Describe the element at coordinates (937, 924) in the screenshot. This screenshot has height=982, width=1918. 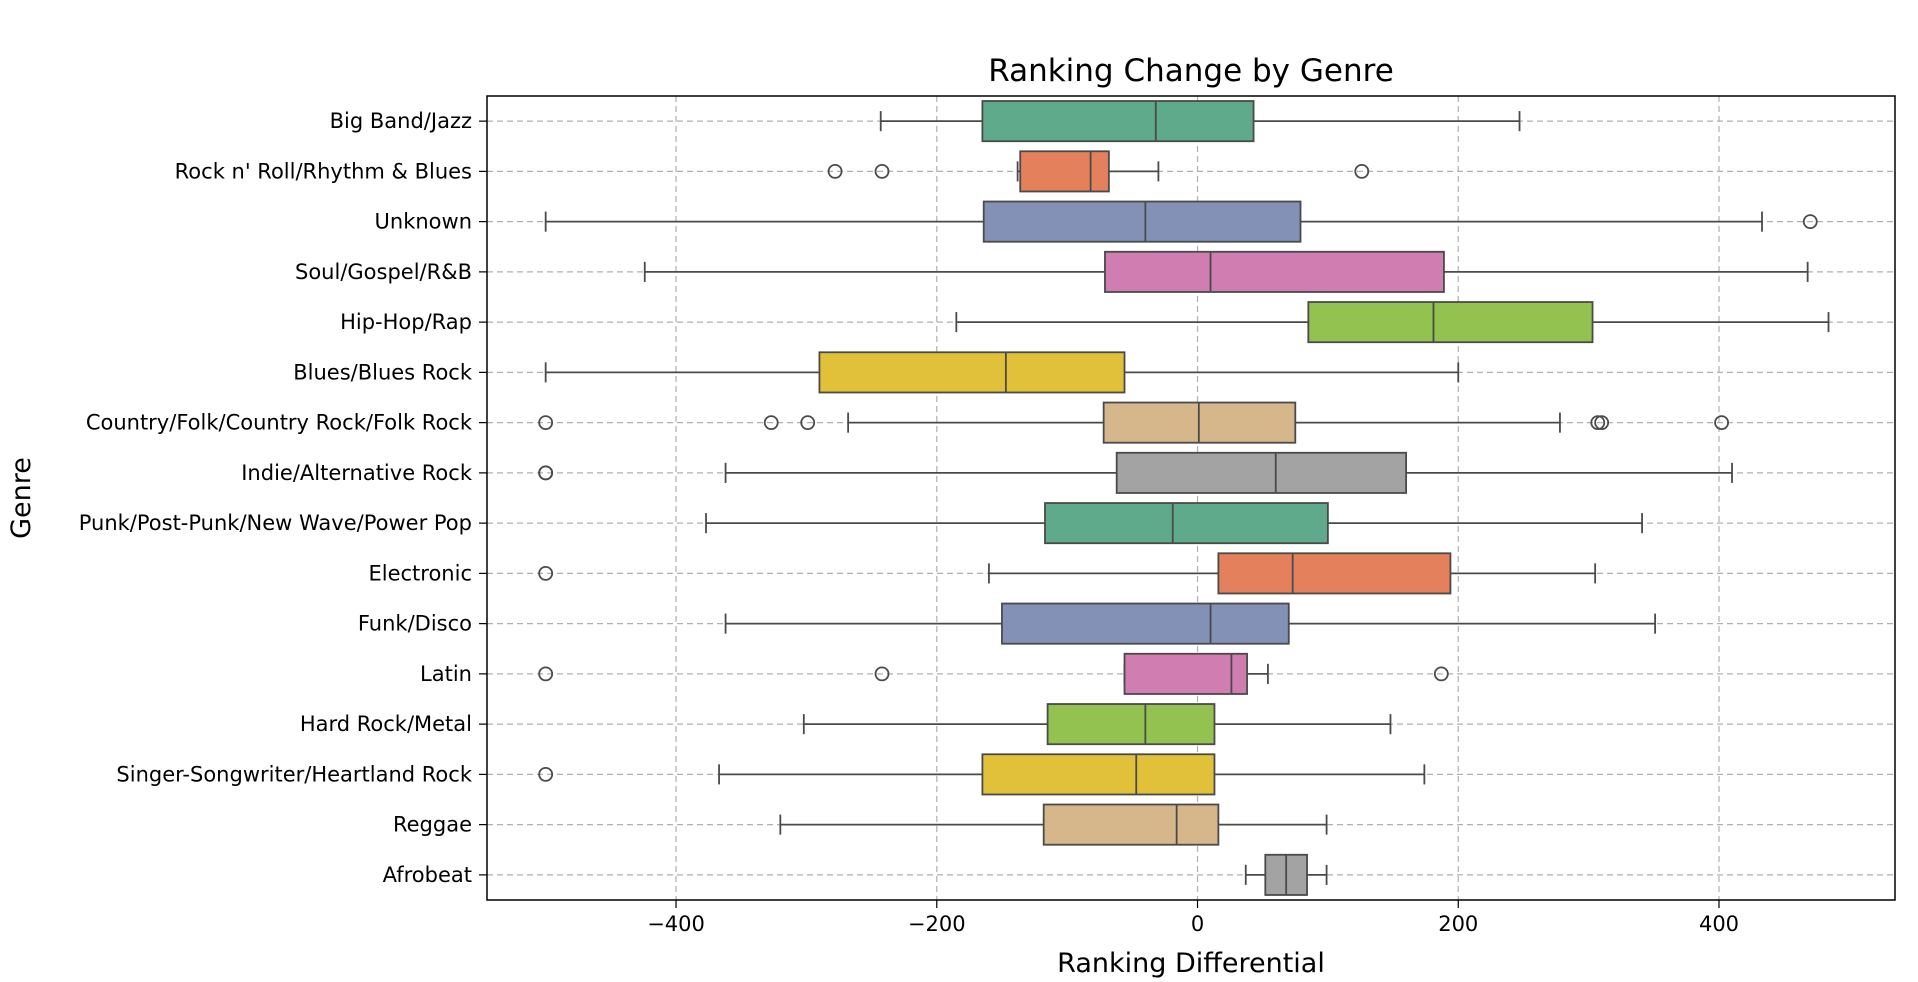
I see `x-tick-label: −200` at that location.